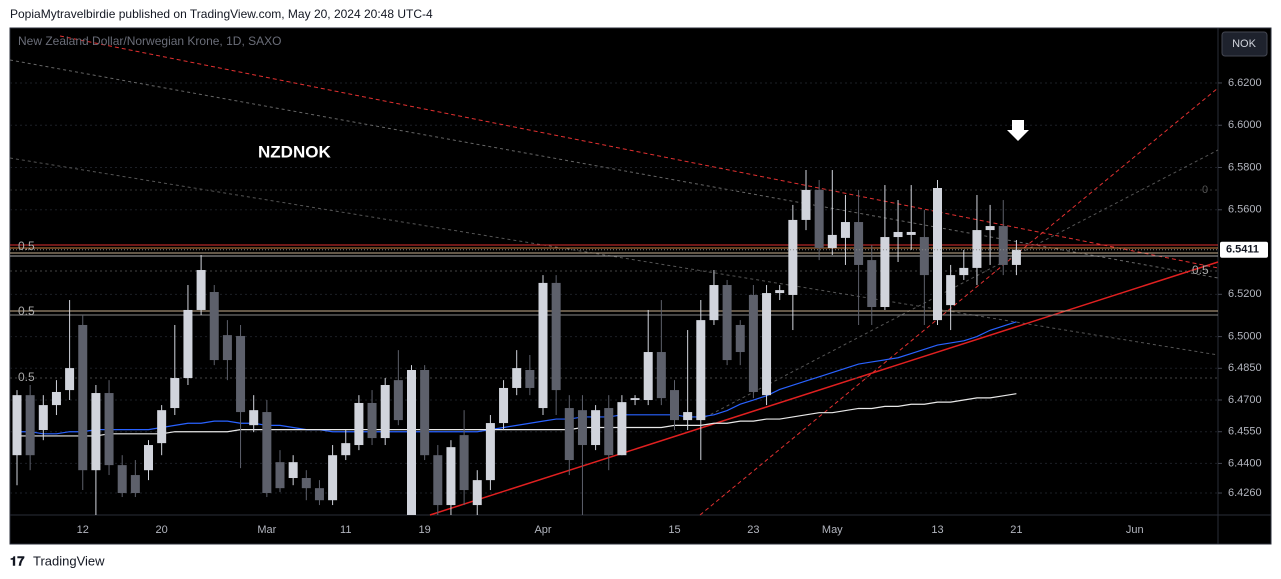 Image resolution: width=1281 pixels, height=579 pixels. What do you see at coordinates (294, 151) in the screenshot?
I see `chart-title: NZDNOK` at bounding box center [294, 151].